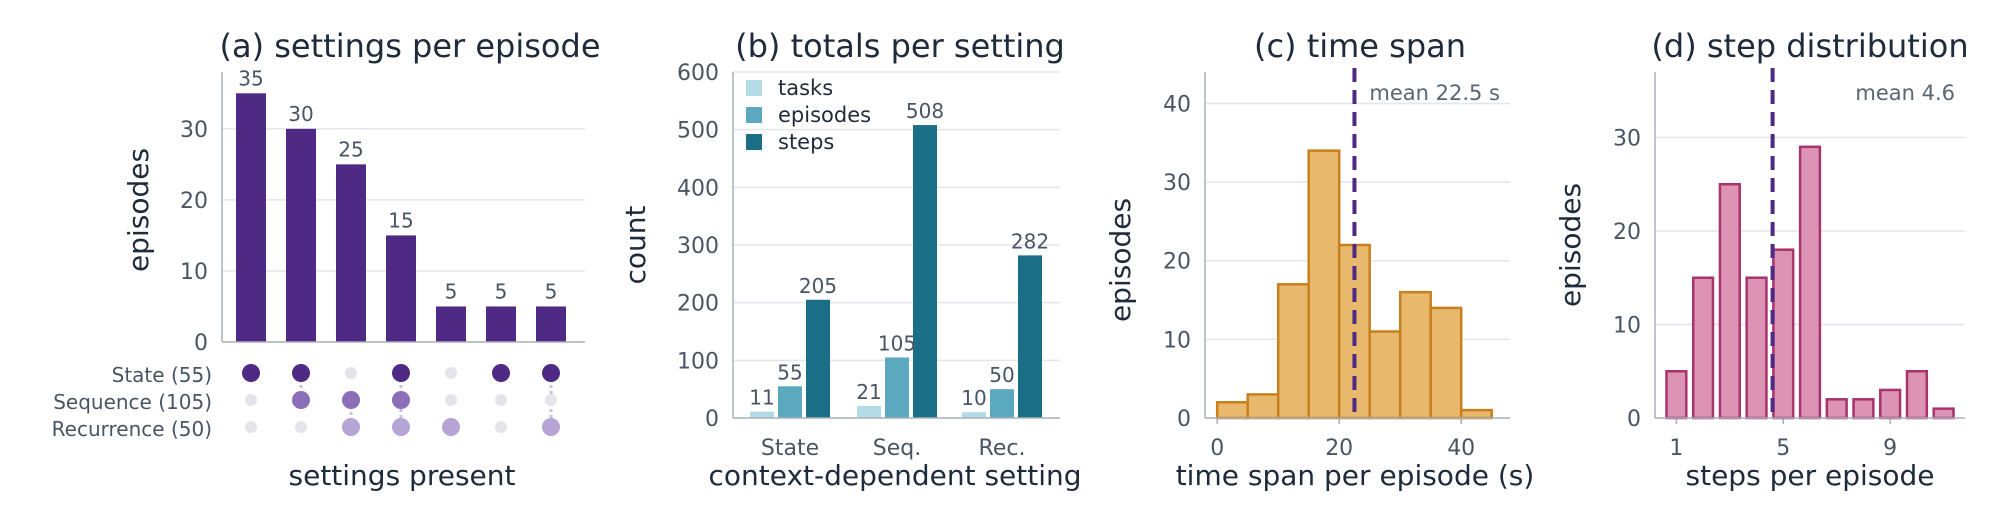  I want to click on legend-label-tasks: tasks, so click(805, 88).